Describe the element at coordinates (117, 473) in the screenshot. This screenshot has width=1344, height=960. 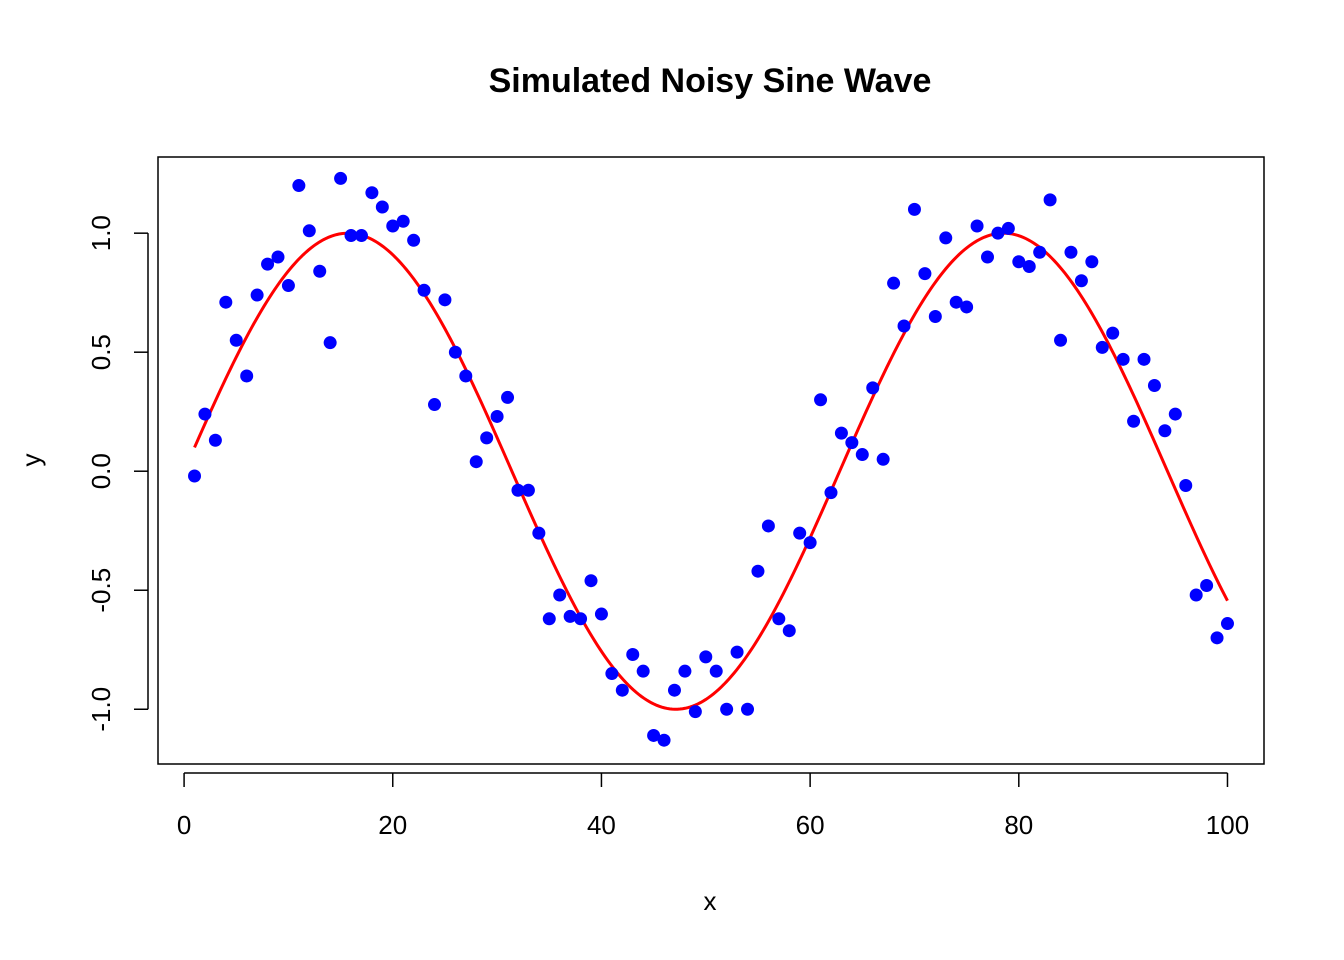
I see `y-axis: -1.0 -0.5 0.0 0.5 1.0` at that location.